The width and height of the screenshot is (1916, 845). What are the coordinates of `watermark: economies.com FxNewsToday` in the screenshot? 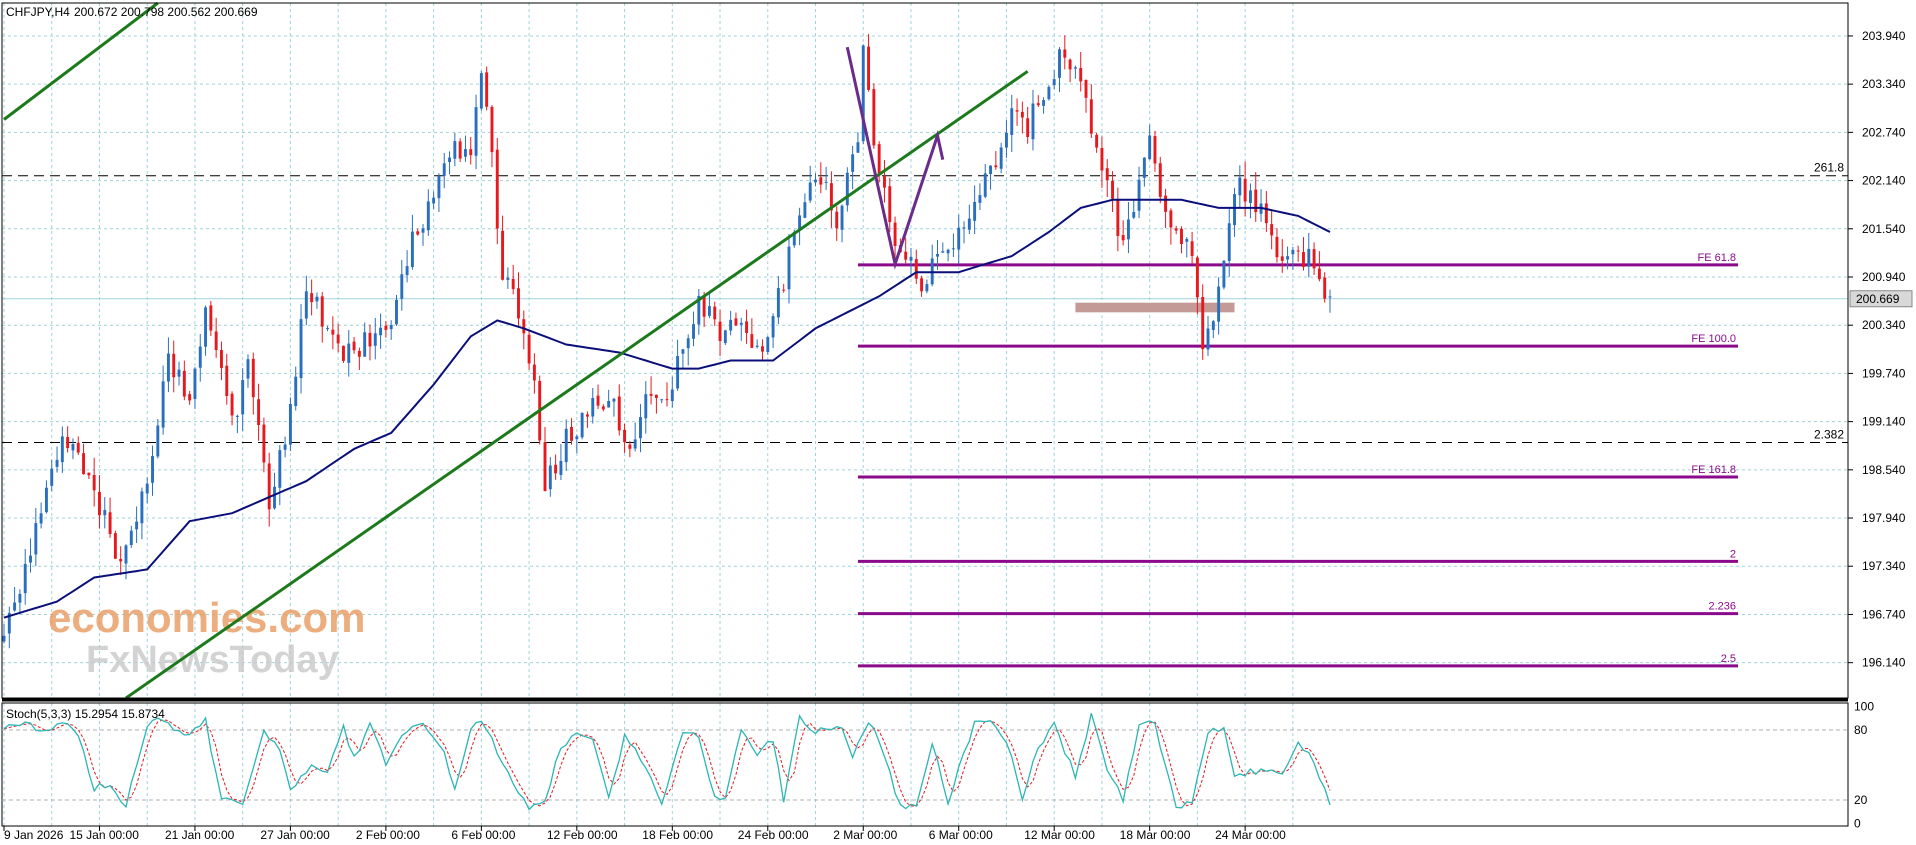 It's located at (206, 637).